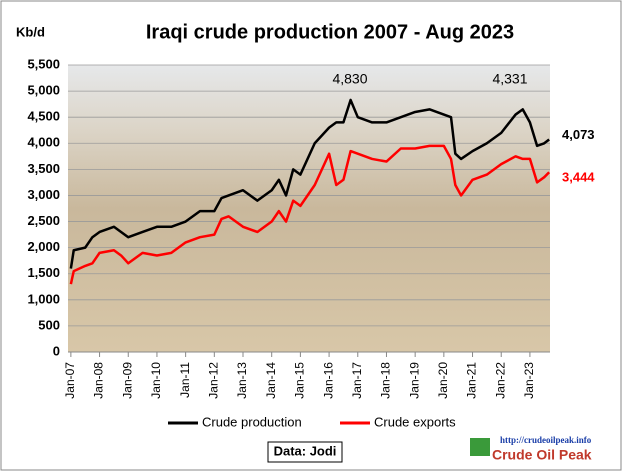  I want to click on x-tick-label: Jan-23, so click(529, 380).